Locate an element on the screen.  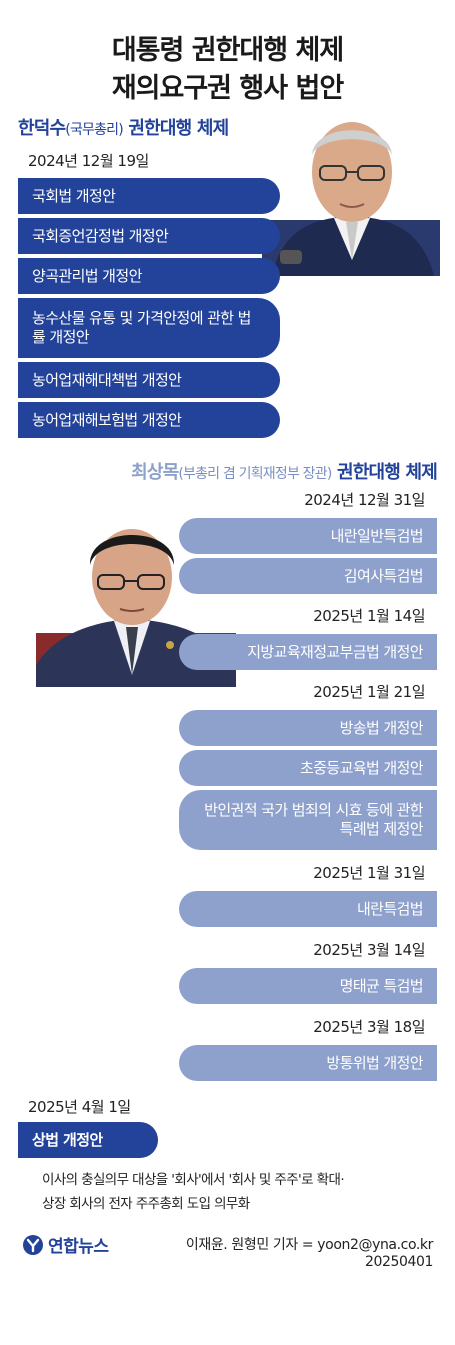
yonhap-logo: 연합뉴스 is located at coordinates (65, 1244).